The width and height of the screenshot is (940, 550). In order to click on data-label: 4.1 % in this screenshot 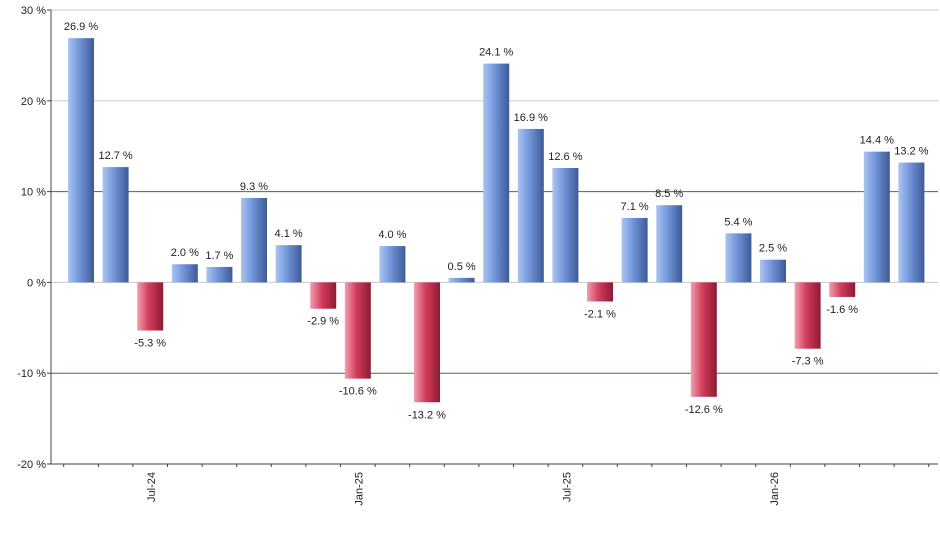, I will do `click(289, 234)`.